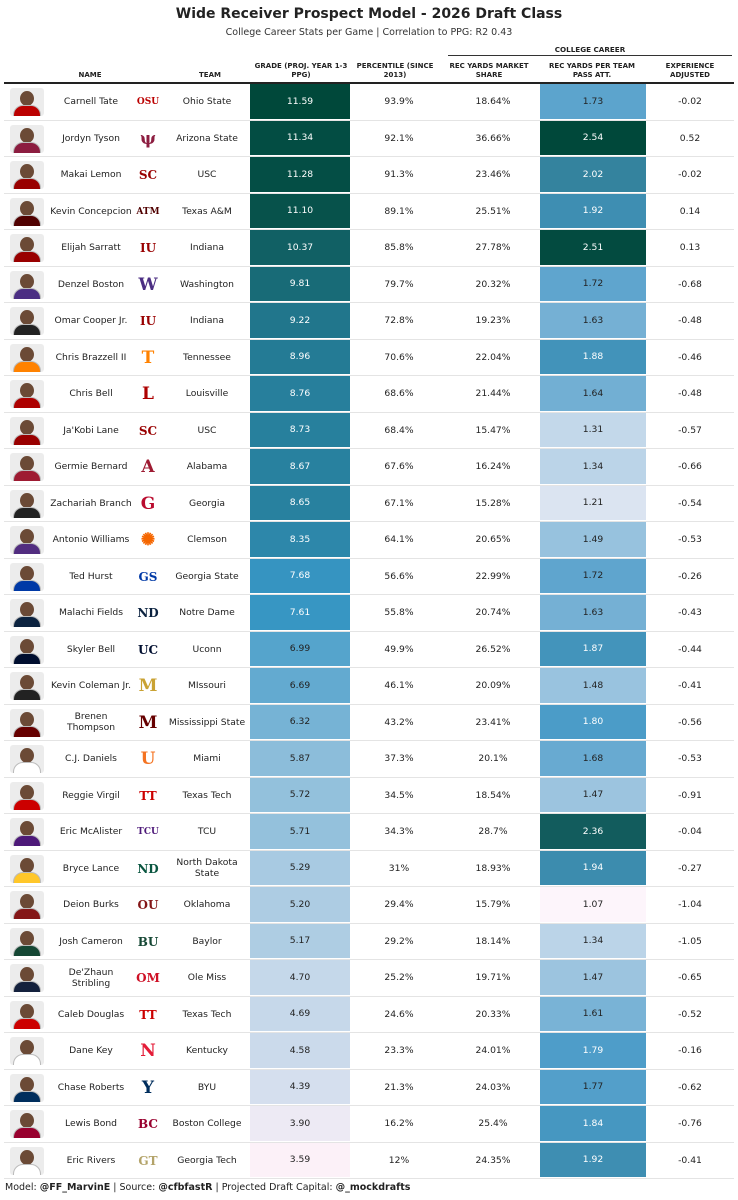  I want to click on grade-cell: 7.61, so click(300, 613).